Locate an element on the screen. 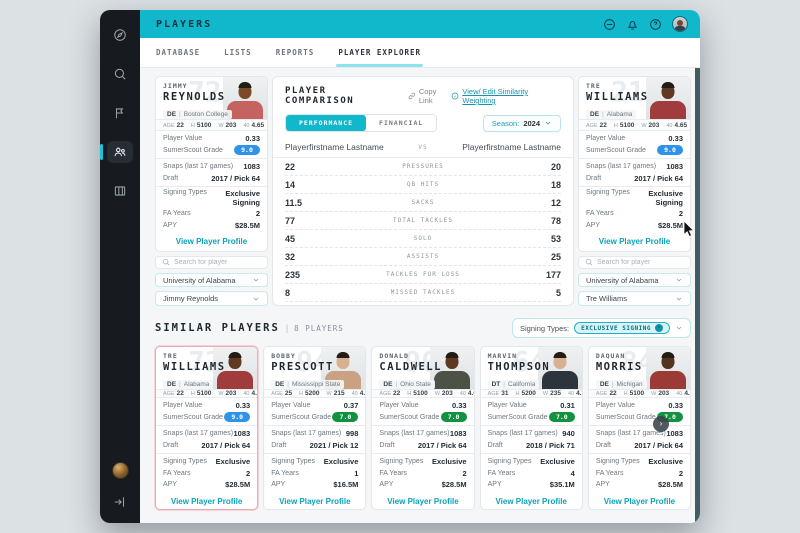 This screenshot has width=800, height=533. school-select-1: University of Alabama is located at coordinates (634, 280).